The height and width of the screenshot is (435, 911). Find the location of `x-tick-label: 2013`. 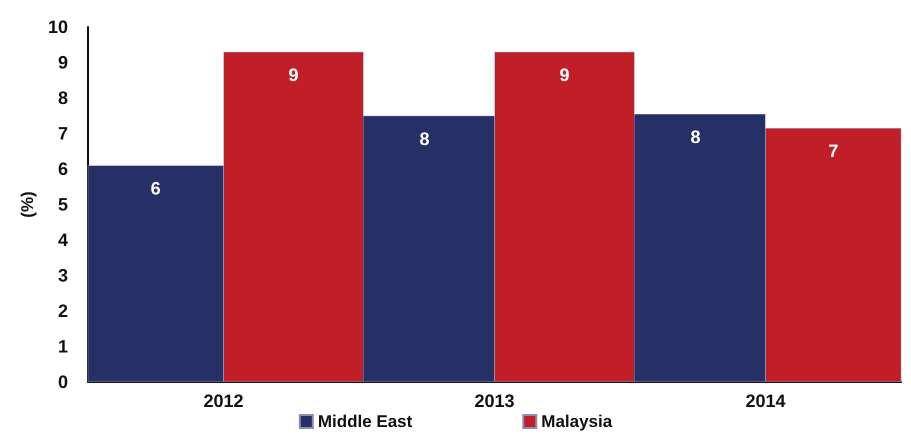

x-tick-label: 2013 is located at coordinates (494, 401).